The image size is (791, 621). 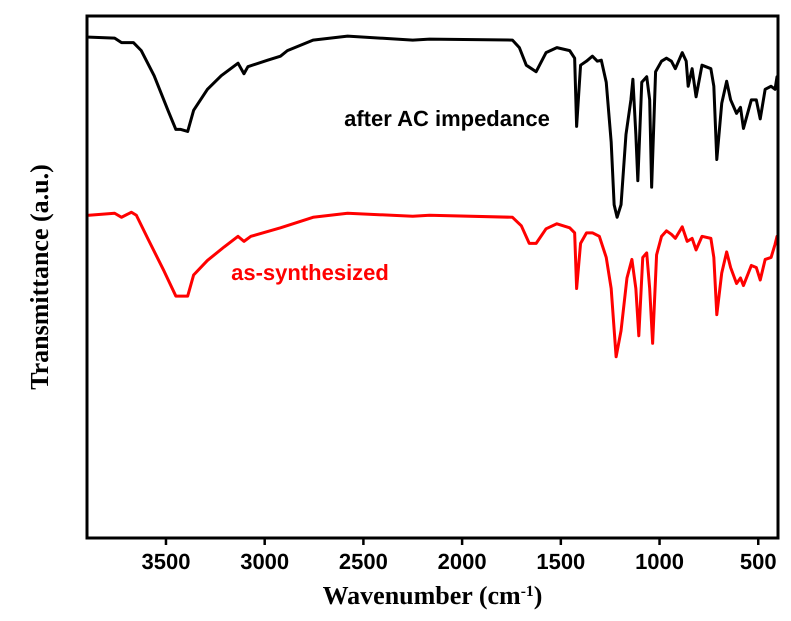 I want to click on series-label: as-synthesized, so click(x=310, y=272).